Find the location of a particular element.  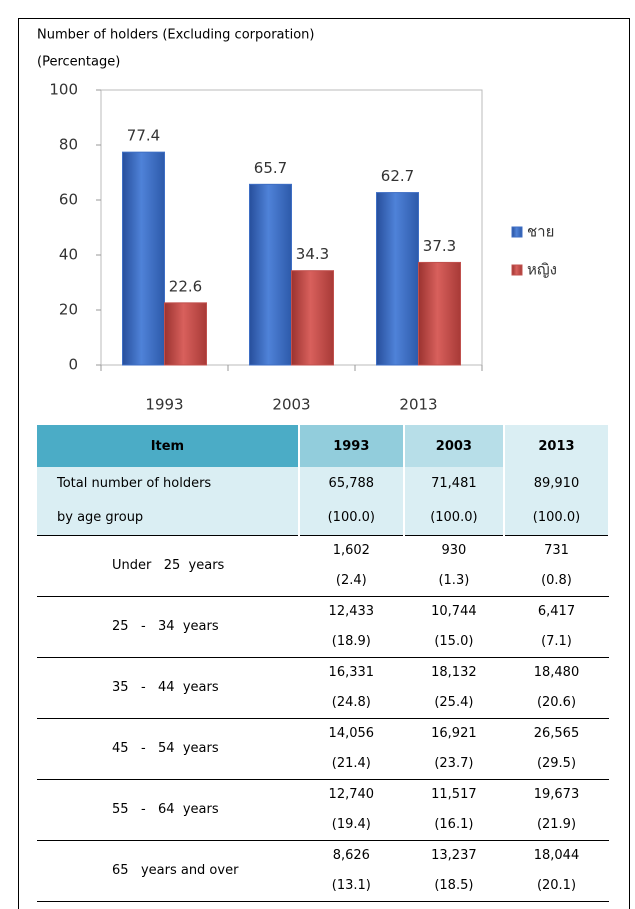

cell-line: 930 is located at coordinates (454, 550).